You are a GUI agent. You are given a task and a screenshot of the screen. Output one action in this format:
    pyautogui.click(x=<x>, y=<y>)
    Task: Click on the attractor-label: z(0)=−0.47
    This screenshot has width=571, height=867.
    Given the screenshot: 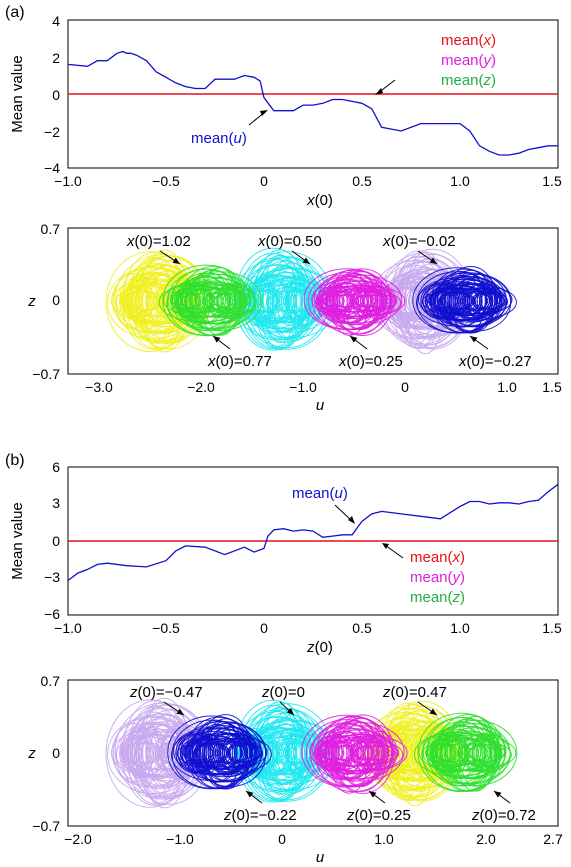 What is the action you would take?
    pyautogui.click(x=166, y=692)
    